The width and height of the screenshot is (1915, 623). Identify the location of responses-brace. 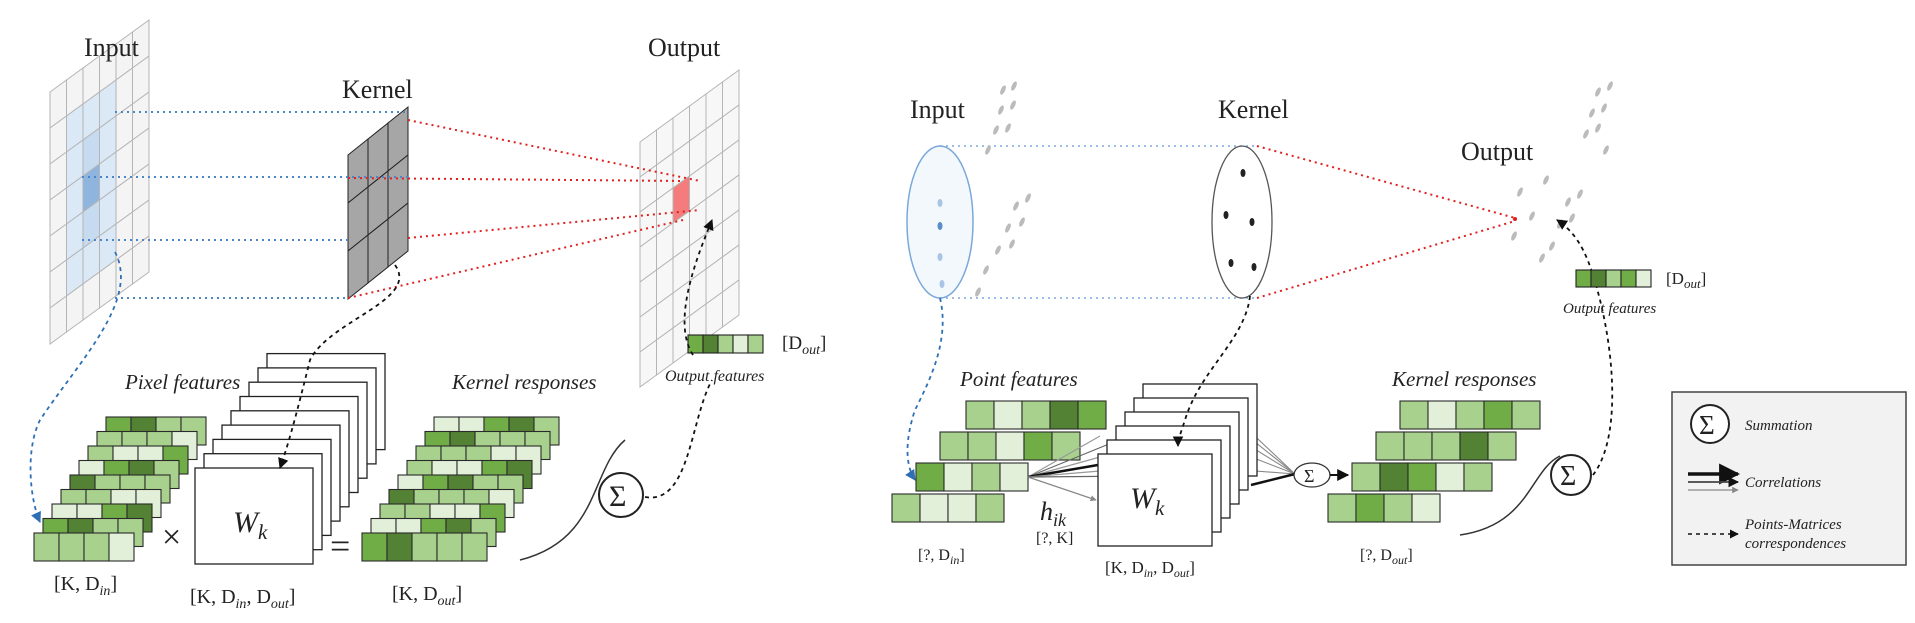
(572, 500).